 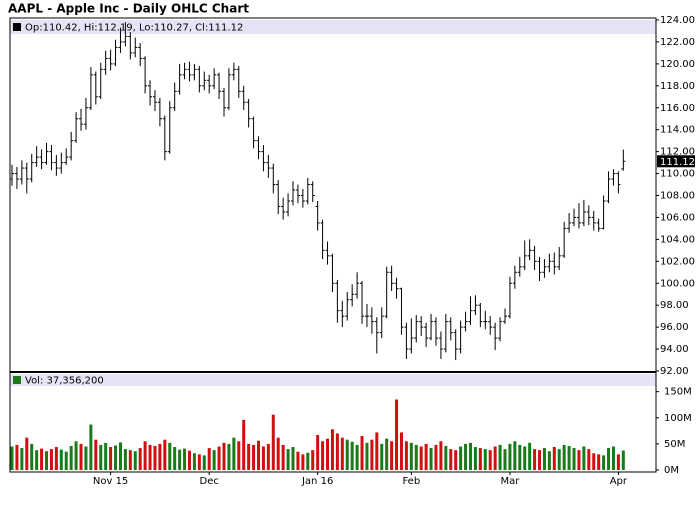 I want to click on y-tick-label: 120.00, so click(x=677, y=64).